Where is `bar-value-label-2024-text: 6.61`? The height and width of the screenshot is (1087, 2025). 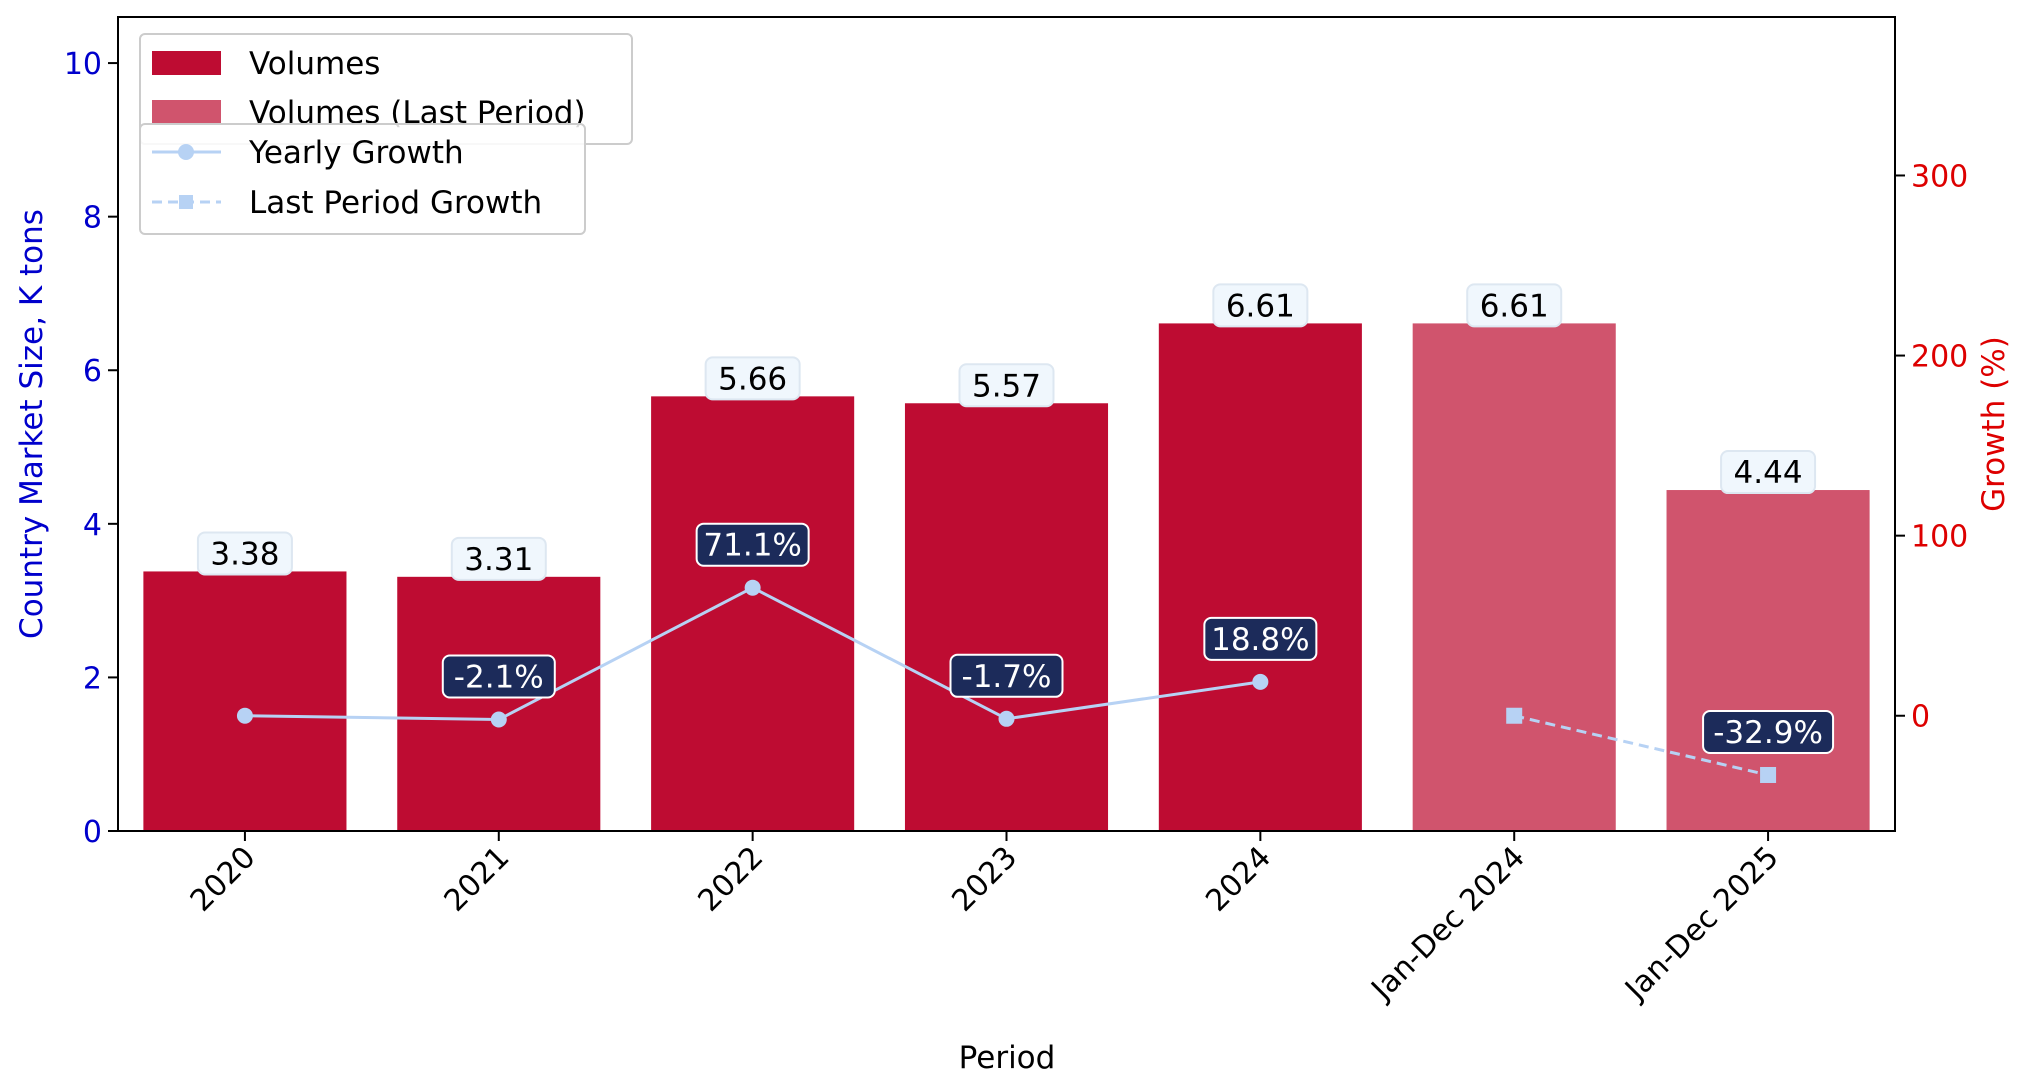 bar-value-label-2024-text: 6.61 is located at coordinates (1260, 306).